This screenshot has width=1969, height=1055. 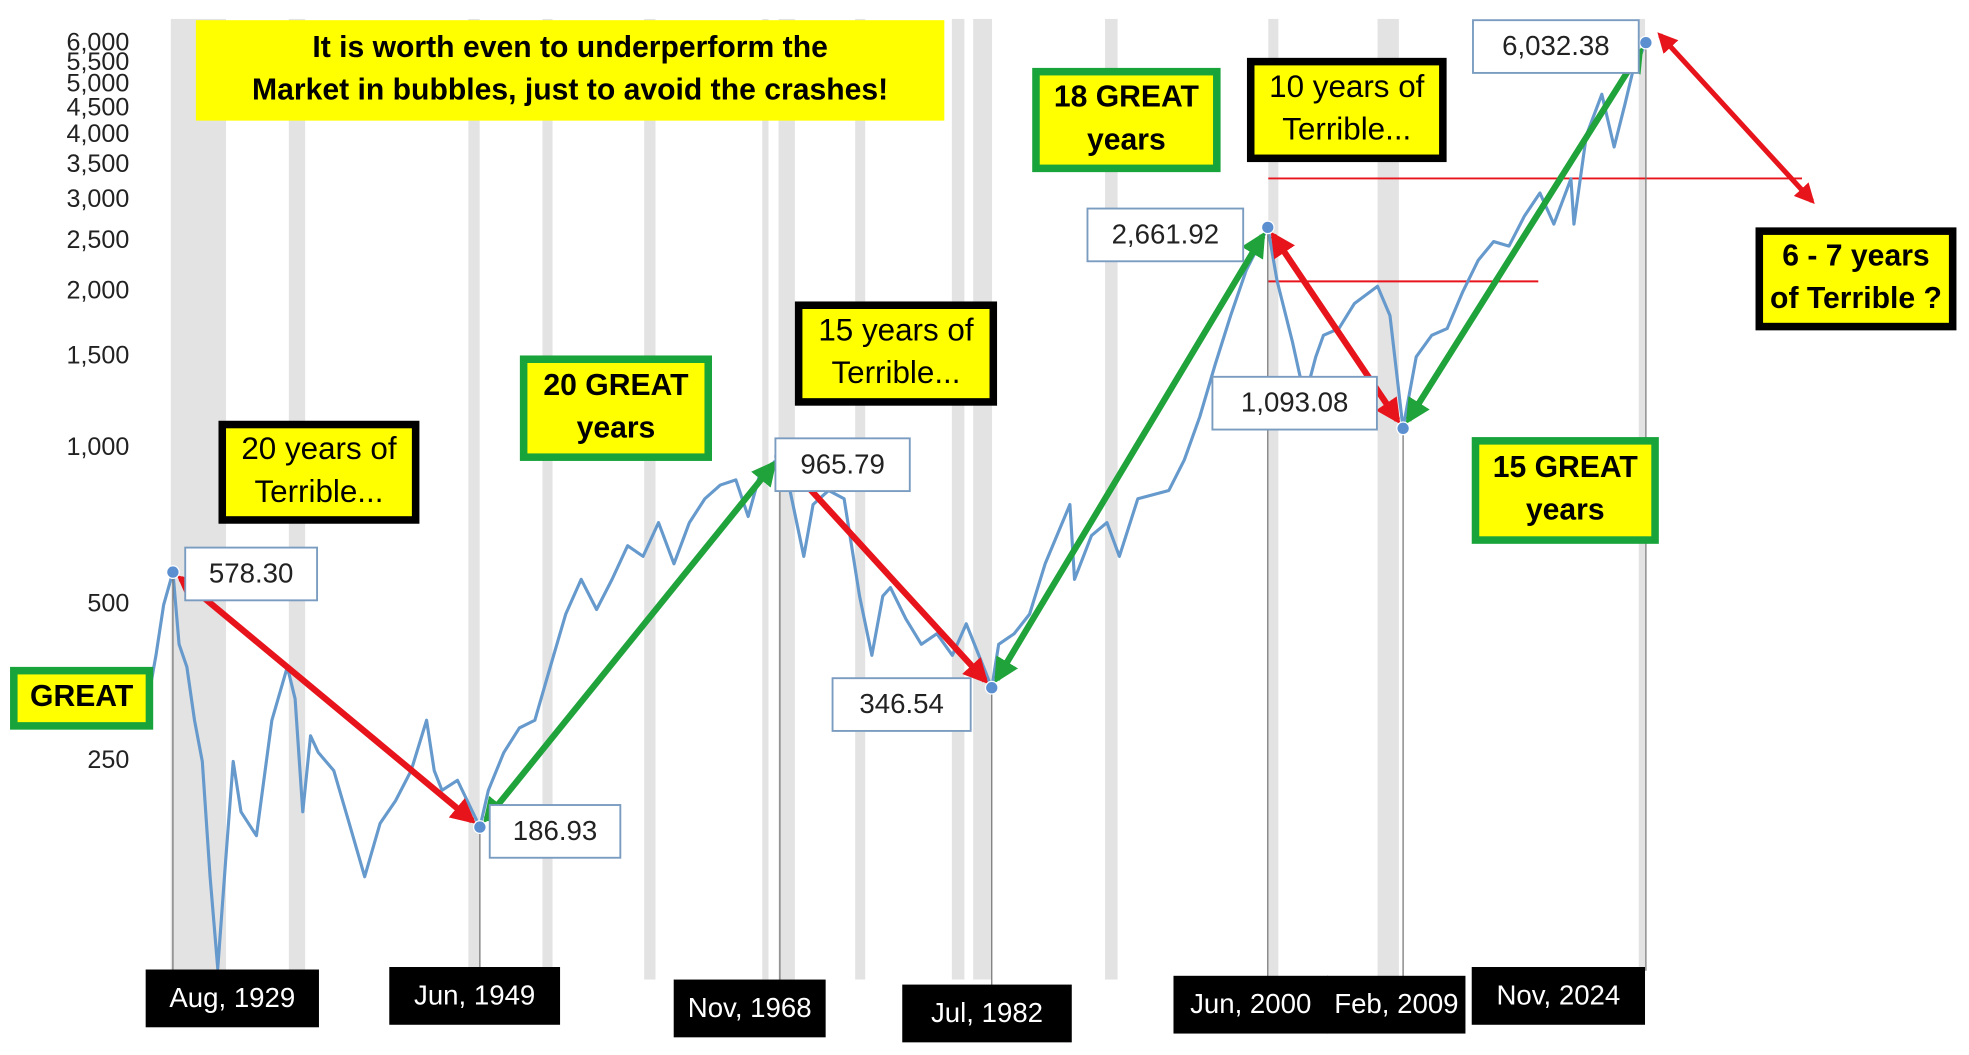 I want to click on annotation-text: 15 GREAT, so click(x=1566, y=467).